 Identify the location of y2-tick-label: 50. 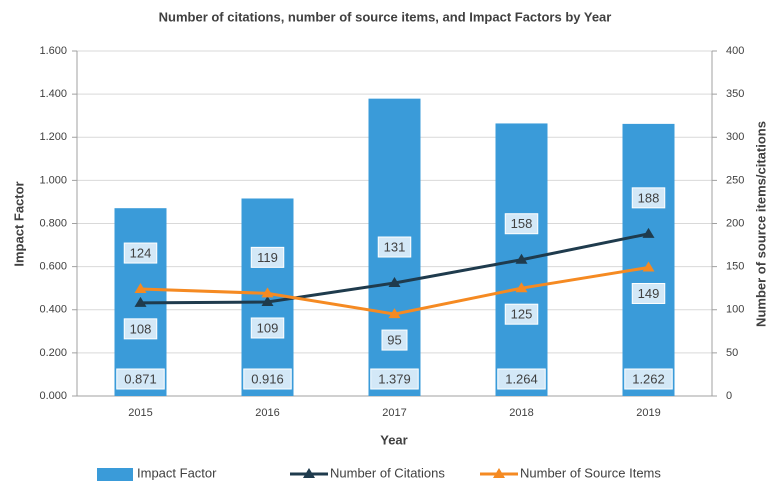
(732, 353).